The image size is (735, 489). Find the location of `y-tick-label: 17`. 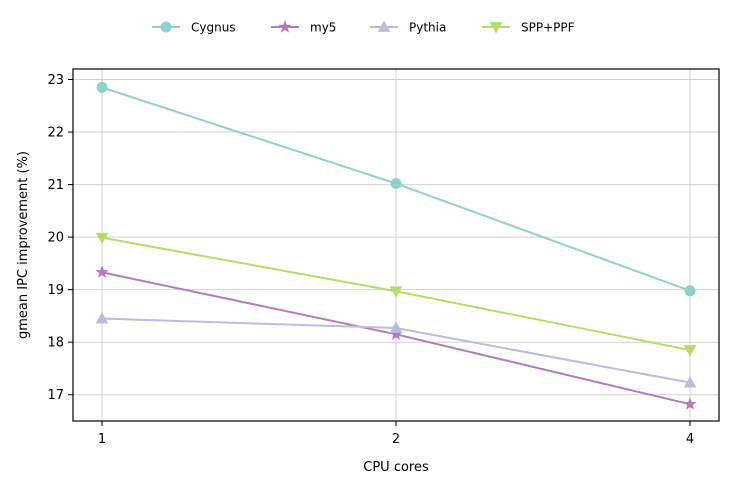

y-tick-label: 17 is located at coordinates (55, 395).